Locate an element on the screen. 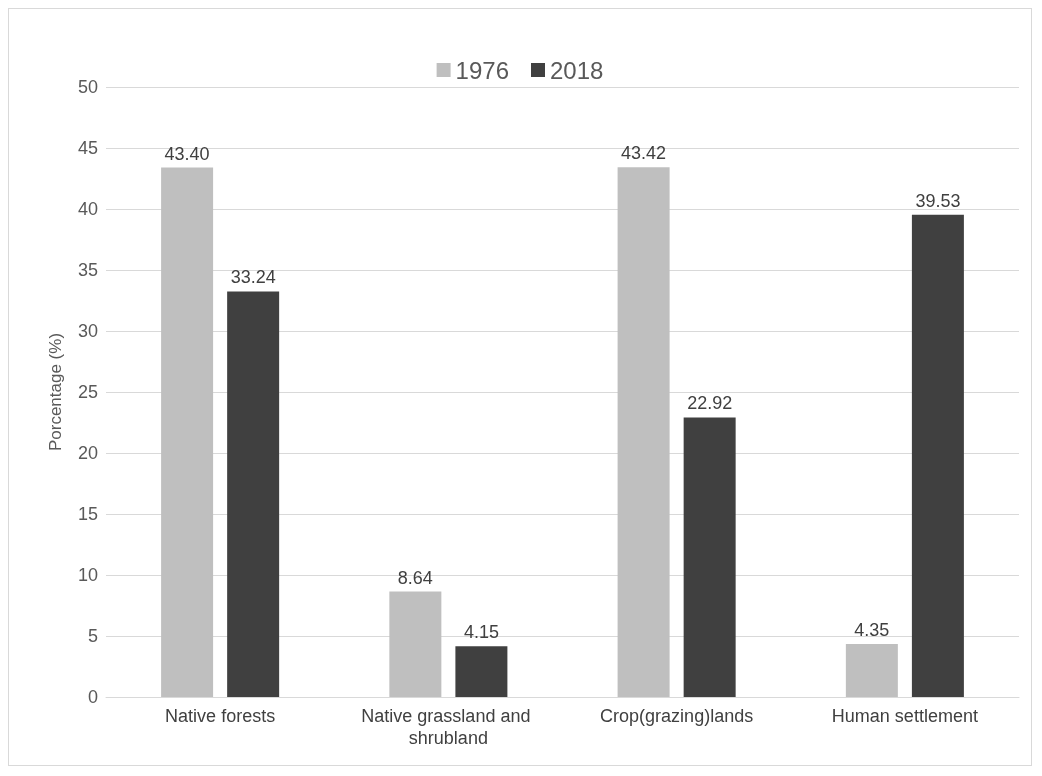 The height and width of the screenshot is (776, 1042). data-label: 8.64 is located at coordinates (415, 577).